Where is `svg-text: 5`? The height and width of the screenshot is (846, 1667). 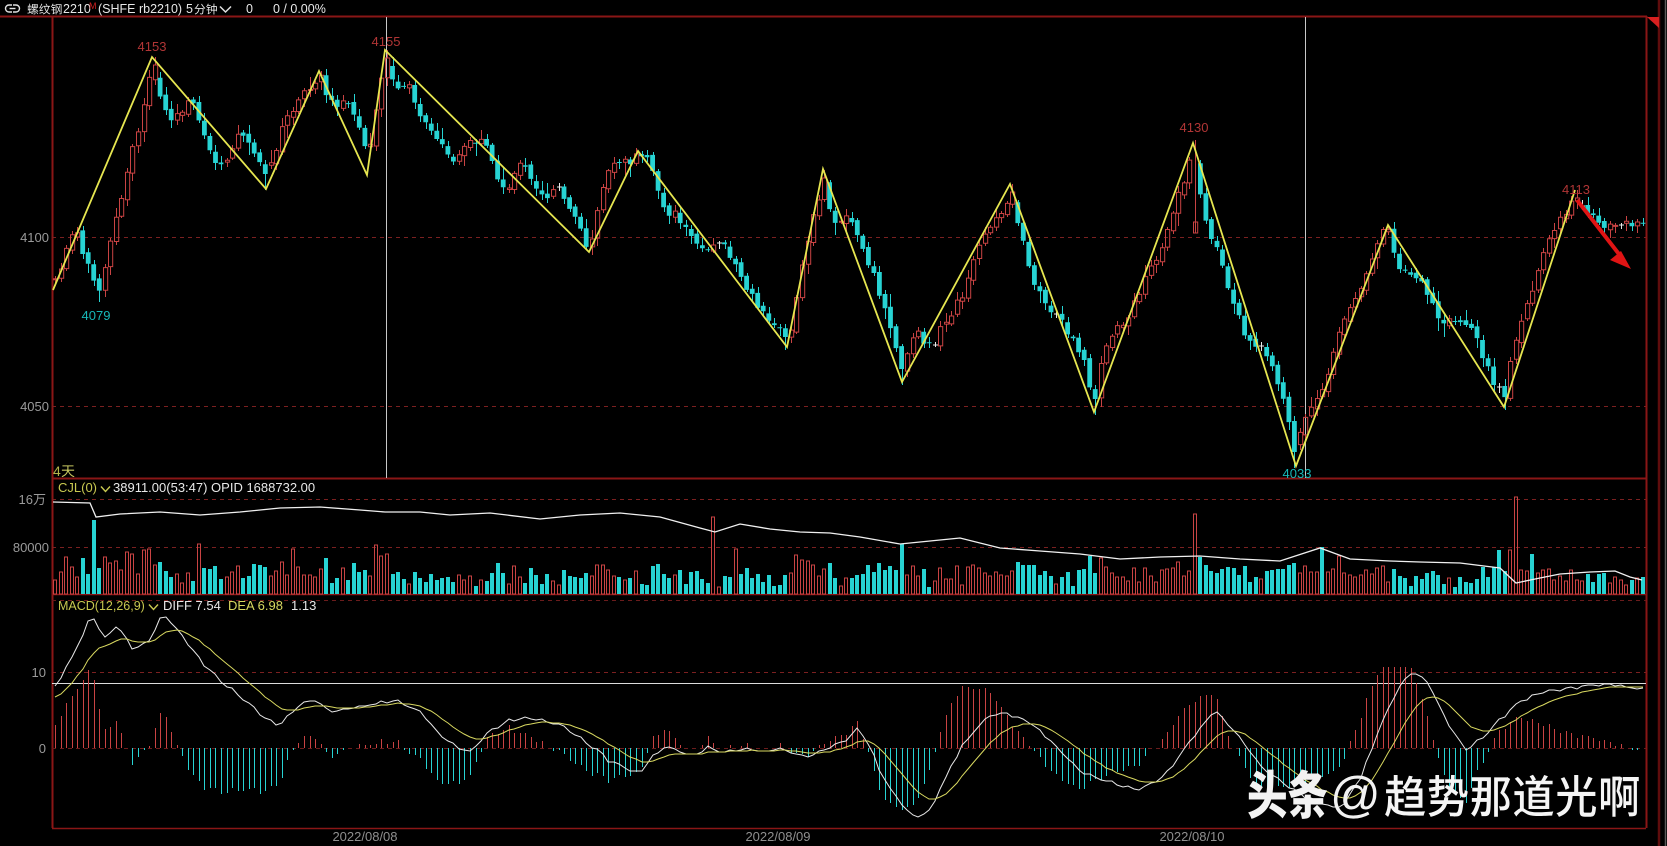 svg-text: 5 is located at coordinates (189, 9).